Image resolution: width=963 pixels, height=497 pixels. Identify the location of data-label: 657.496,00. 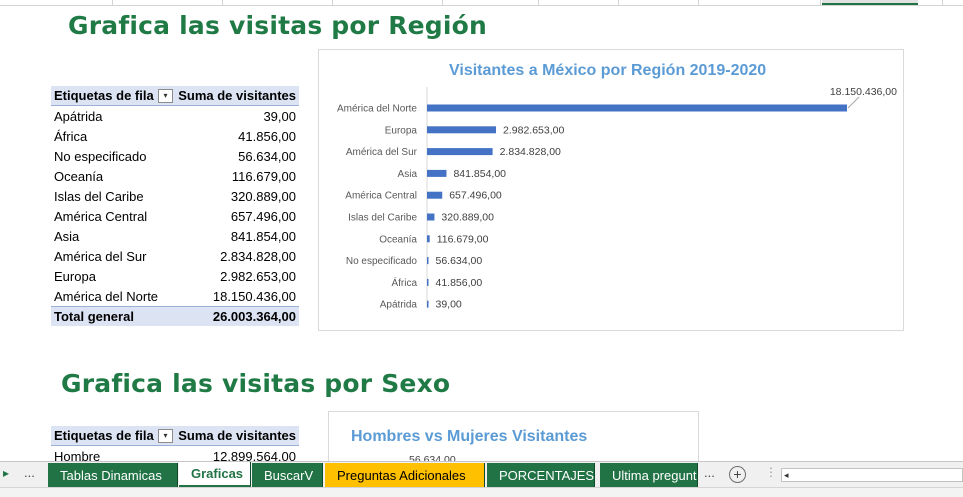
(475, 196).